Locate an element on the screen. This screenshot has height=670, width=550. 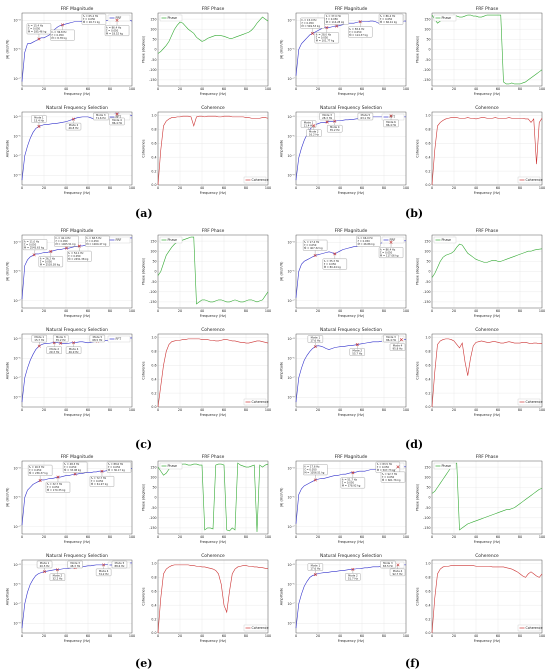
y-tick-label: 0.0 is located at coordinates (153, 633).